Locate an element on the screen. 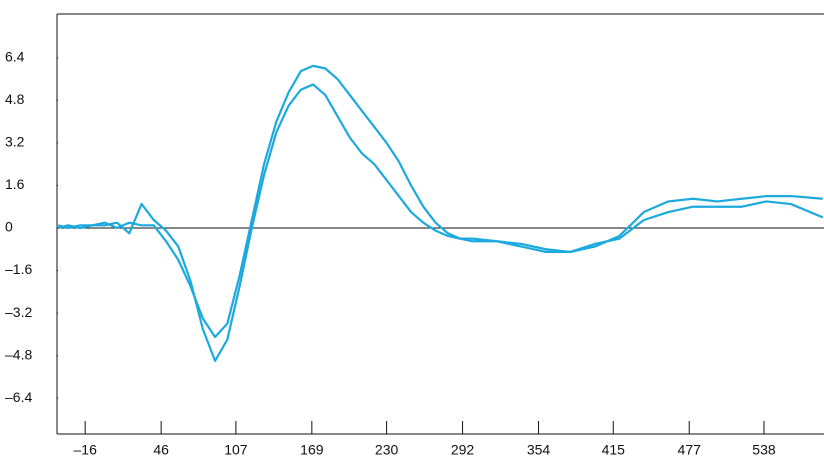 This screenshot has width=824, height=465. x-tick-label: –16 is located at coordinates (86, 450).